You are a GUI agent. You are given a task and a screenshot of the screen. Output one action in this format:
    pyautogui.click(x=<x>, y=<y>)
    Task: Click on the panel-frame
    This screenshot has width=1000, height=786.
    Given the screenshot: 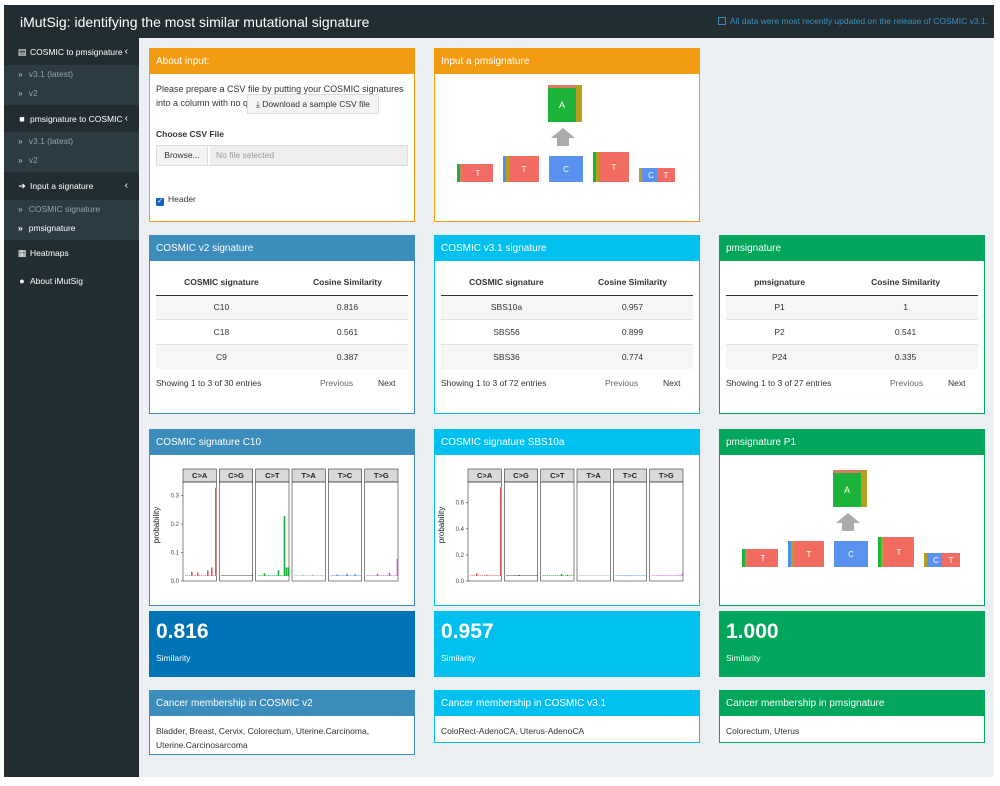 What is the action you would take?
    pyautogui.click(x=557, y=531)
    